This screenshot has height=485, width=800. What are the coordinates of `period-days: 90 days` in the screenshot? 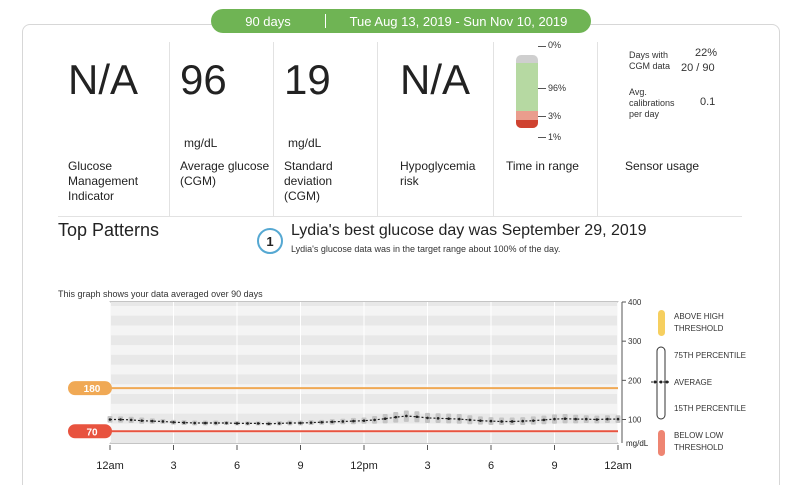 It's located at (268, 21).